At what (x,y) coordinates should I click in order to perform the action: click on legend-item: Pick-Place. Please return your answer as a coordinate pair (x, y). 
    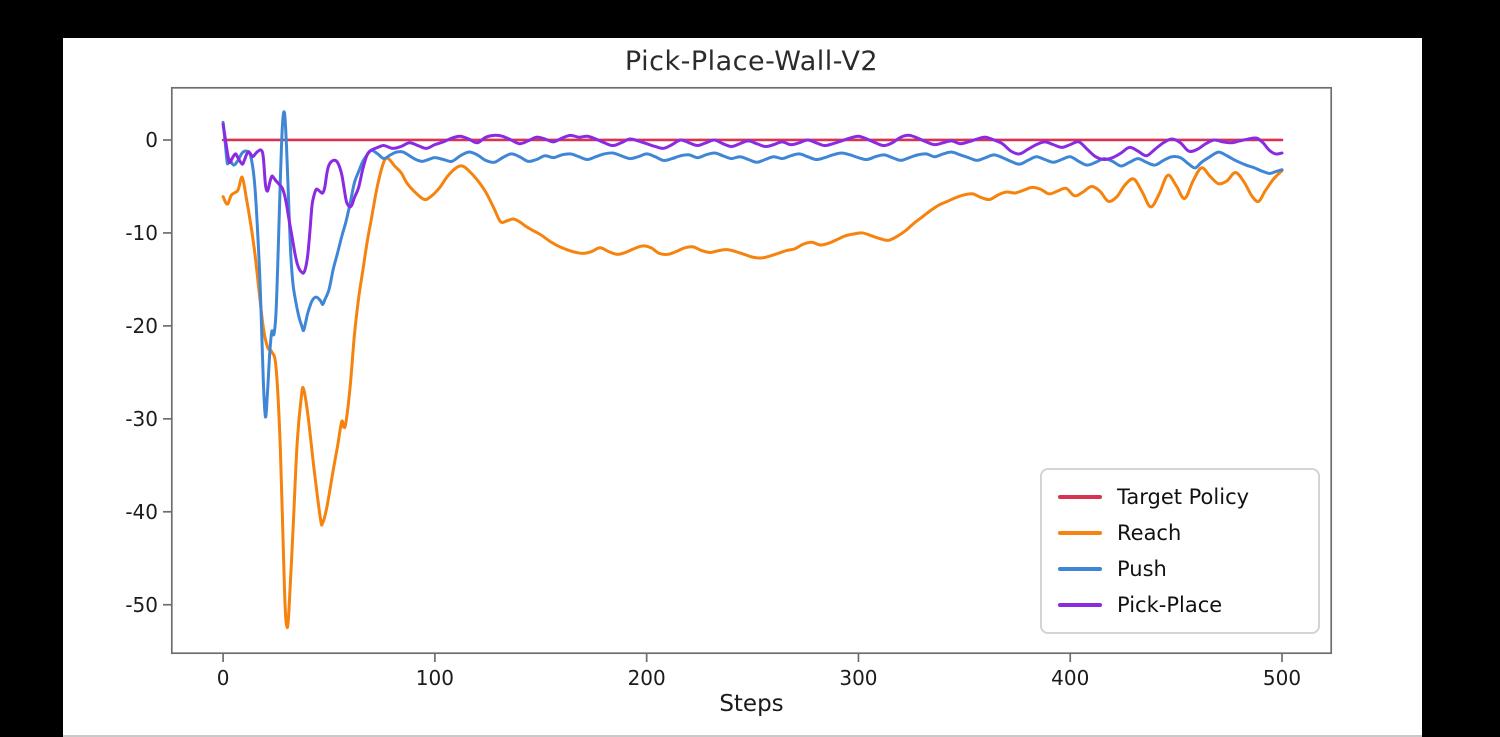
    Looking at the image, I should click on (1183, 605).